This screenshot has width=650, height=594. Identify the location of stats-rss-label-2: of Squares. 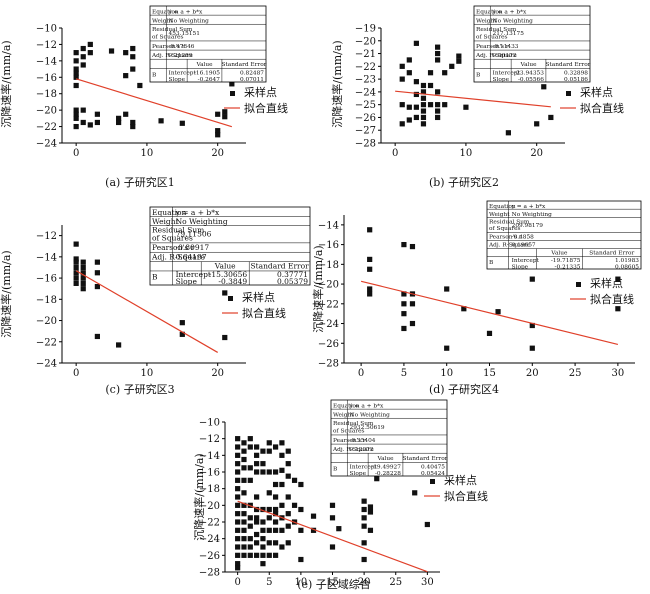
(172, 238).